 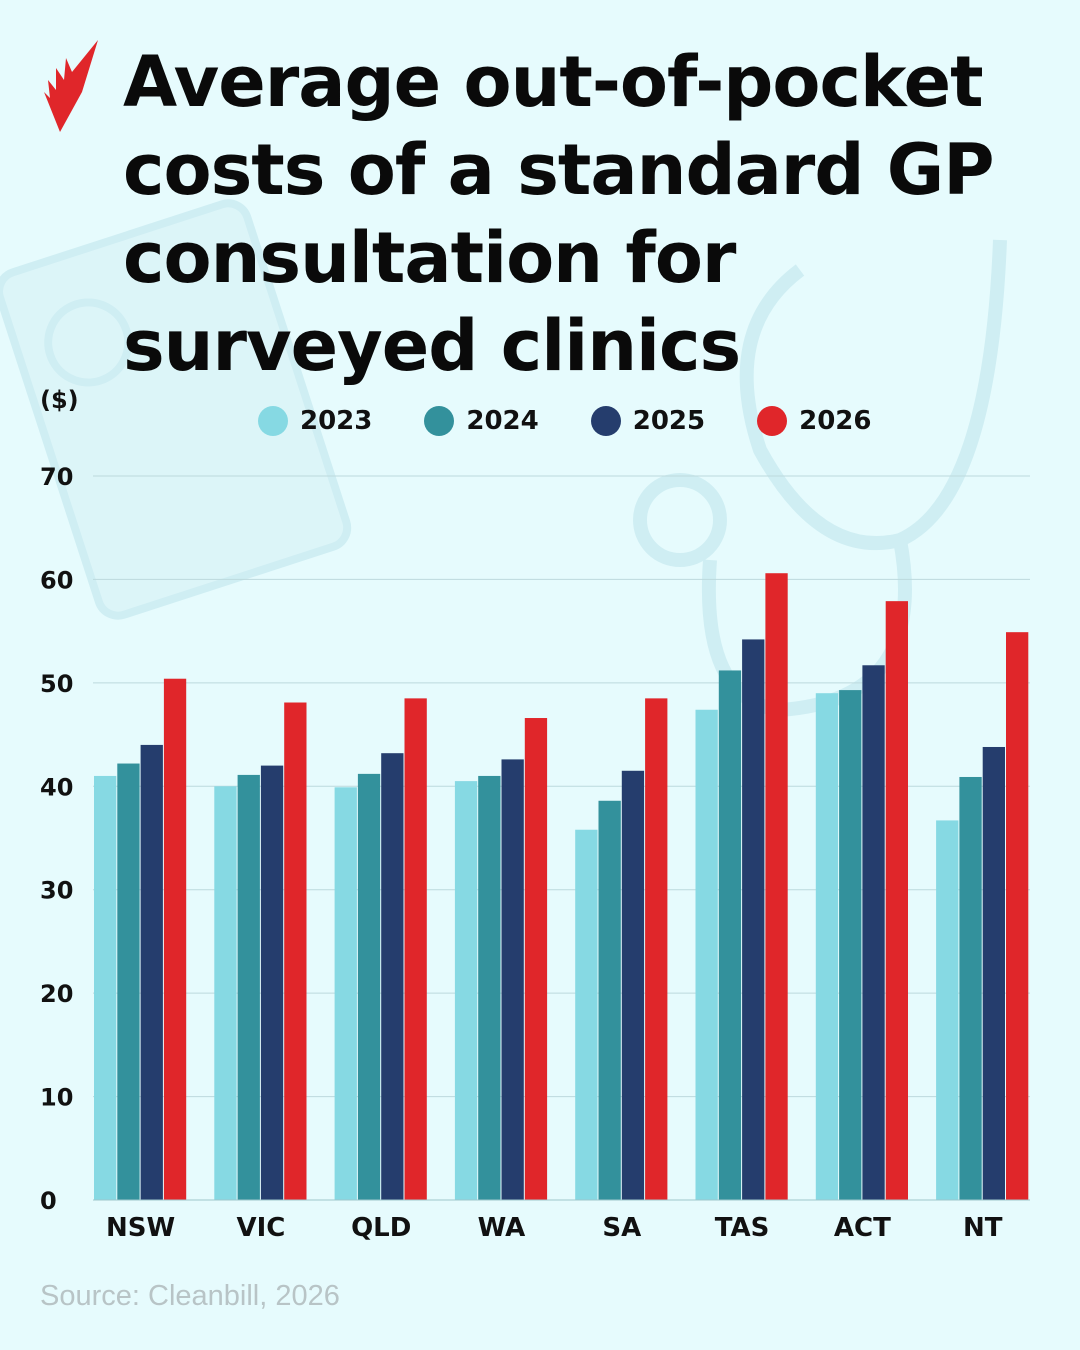 I want to click on y-tick-label: 70, so click(x=56, y=477).